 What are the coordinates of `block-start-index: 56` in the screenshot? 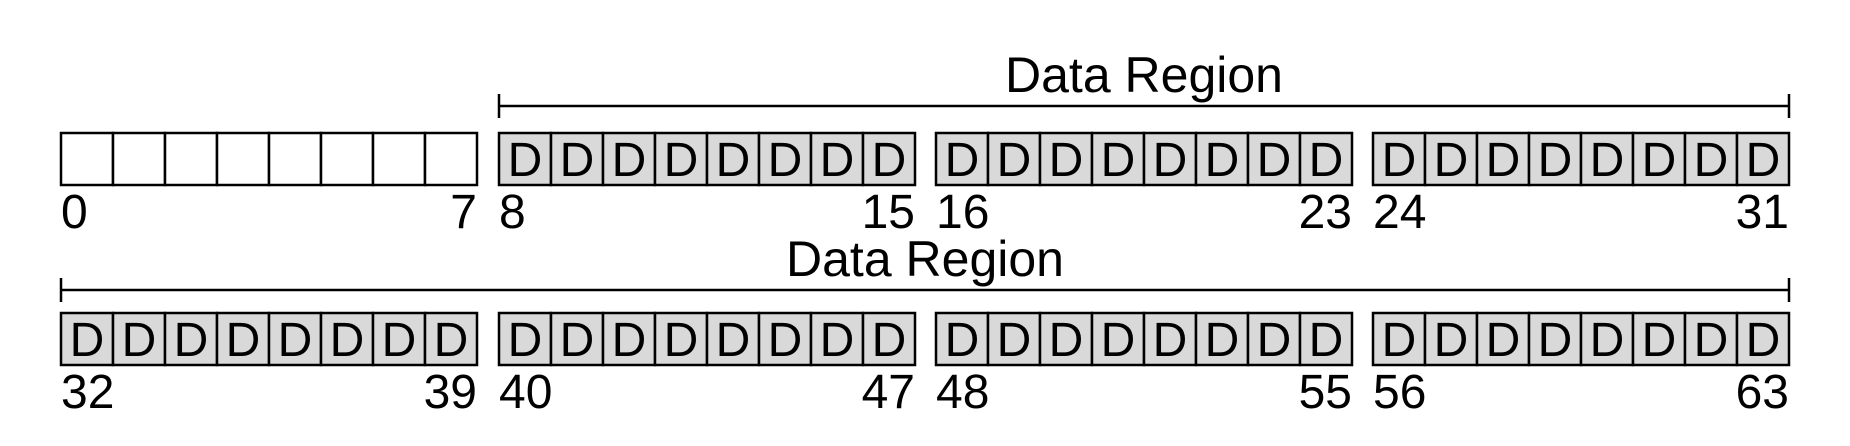 It's located at (1399, 392).